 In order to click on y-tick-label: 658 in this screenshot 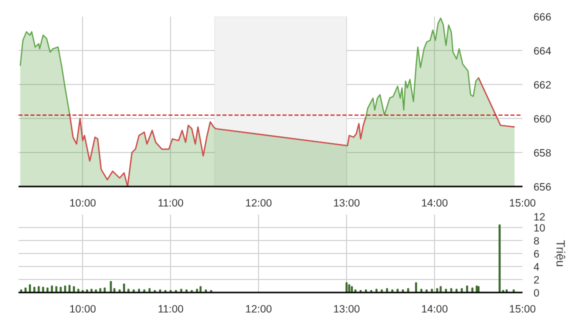, I will do `click(543, 154)`.